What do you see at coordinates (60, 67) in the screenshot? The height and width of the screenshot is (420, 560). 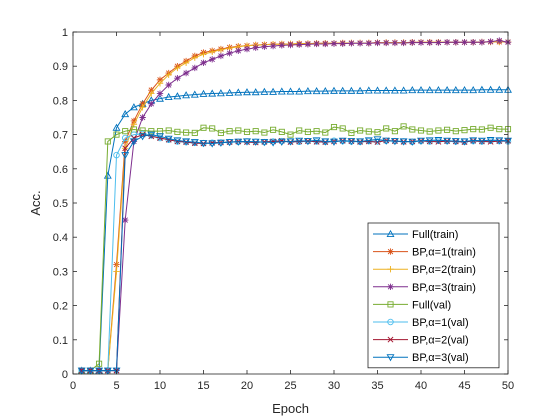 I see `y-tick-label: 0.9` at bounding box center [60, 67].